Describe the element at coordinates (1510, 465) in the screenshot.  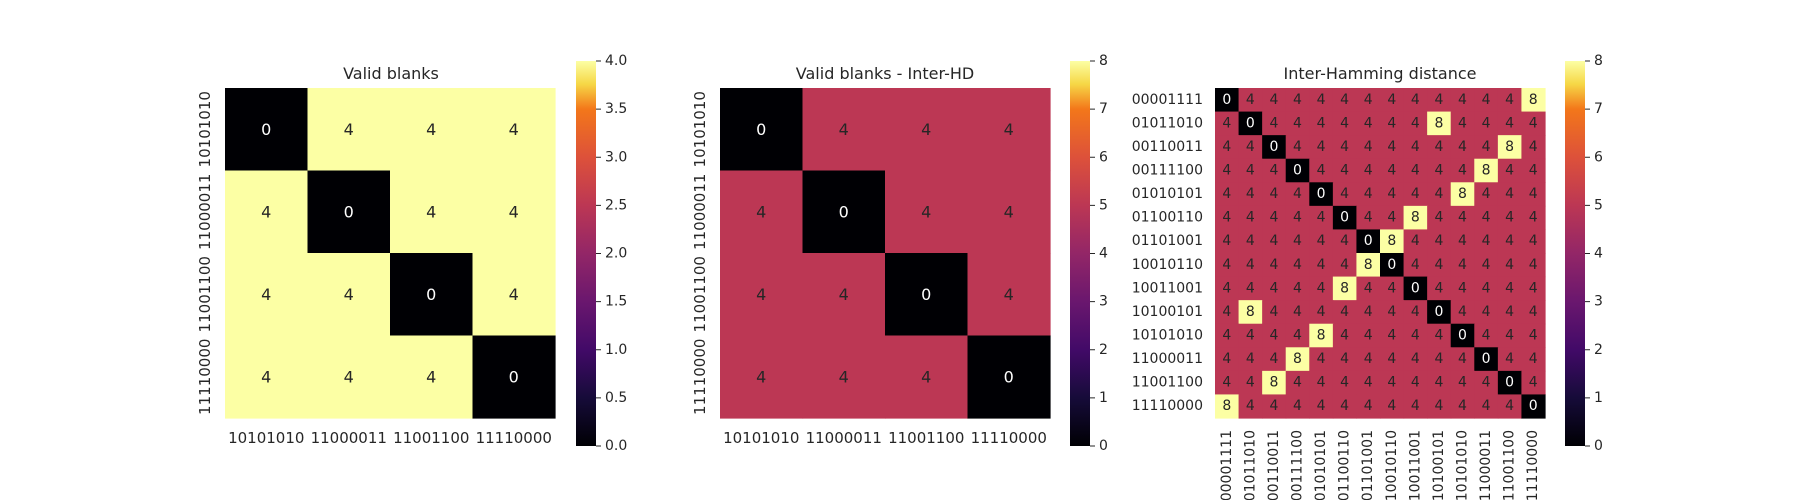
I see `x-tick-label: 11001100` at that location.